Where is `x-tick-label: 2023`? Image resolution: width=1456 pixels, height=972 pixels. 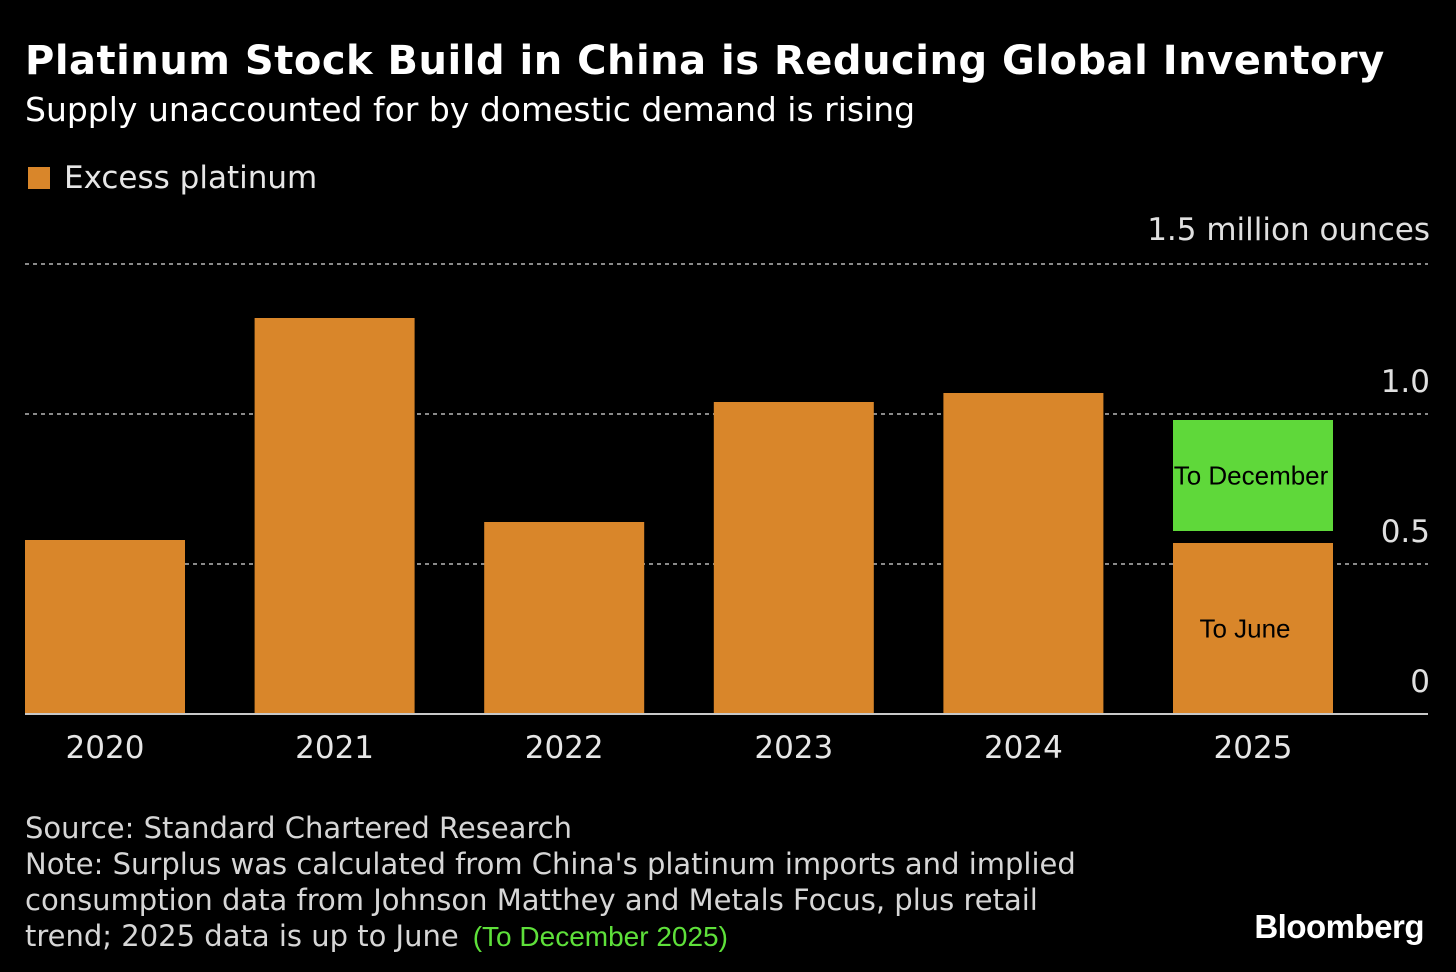 x-tick-label: 2023 is located at coordinates (793, 748).